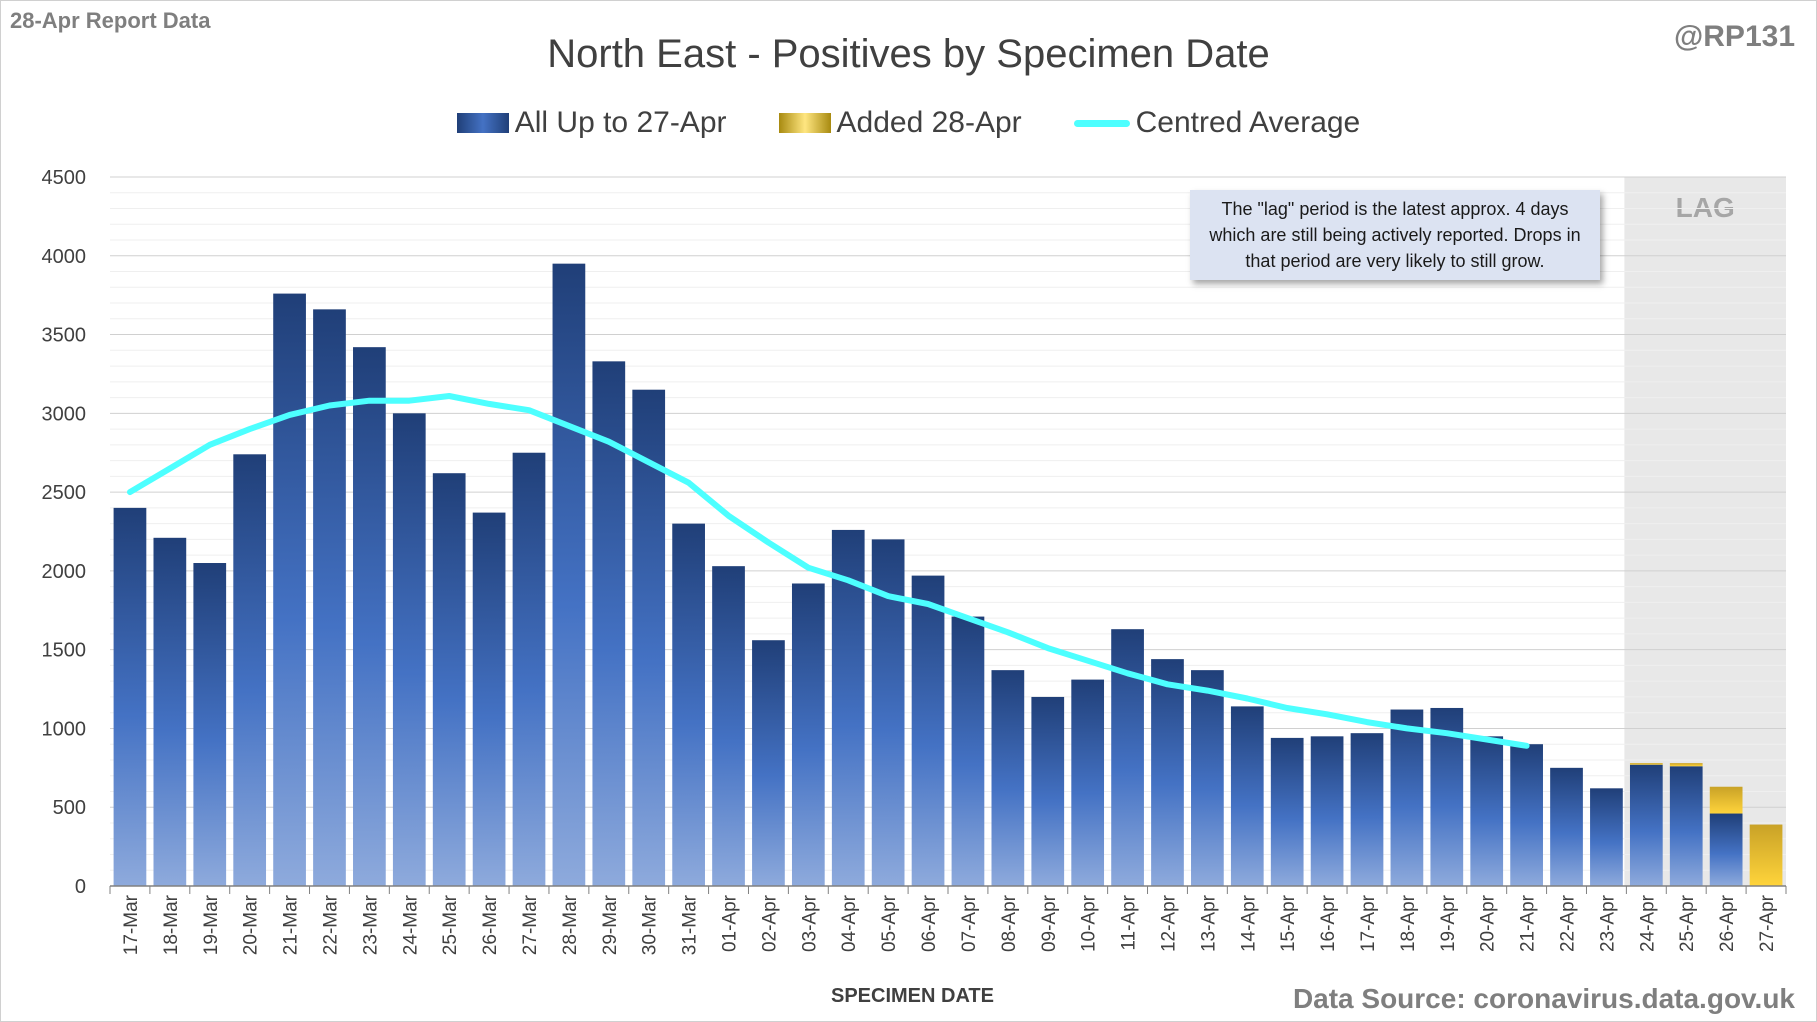 The image size is (1817, 1022). I want to click on x-tick-label: 09-Apr, so click(1049, 923).